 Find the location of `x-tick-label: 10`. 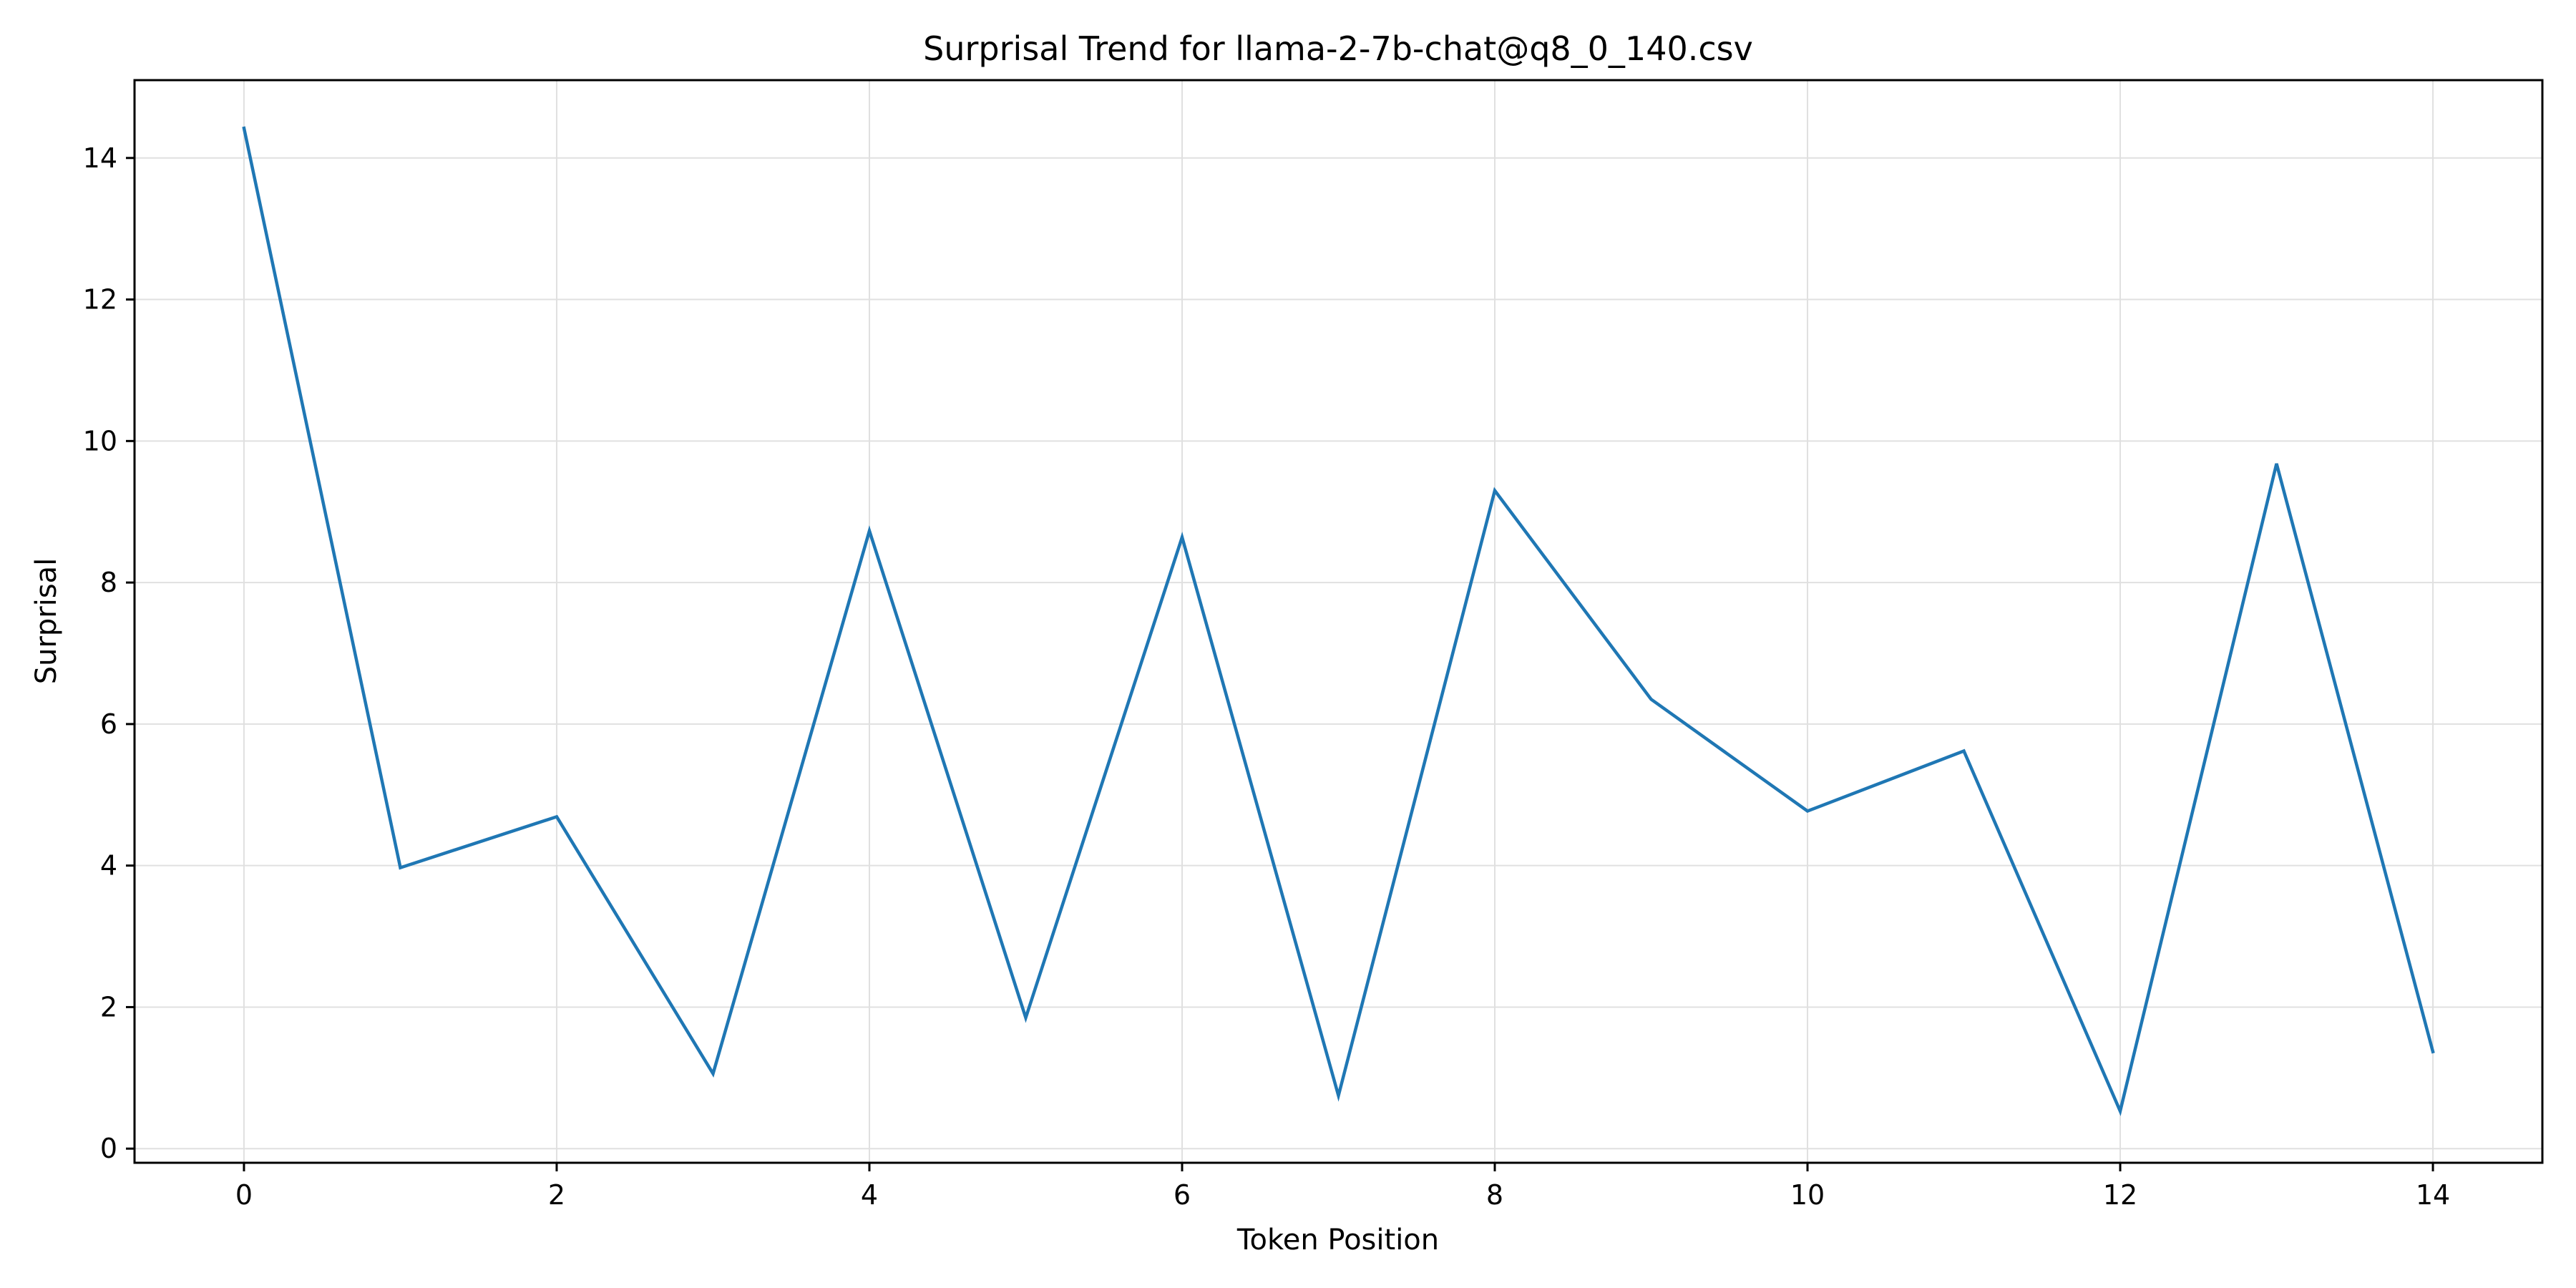

x-tick-label: 10 is located at coordinates (1807, 1195).